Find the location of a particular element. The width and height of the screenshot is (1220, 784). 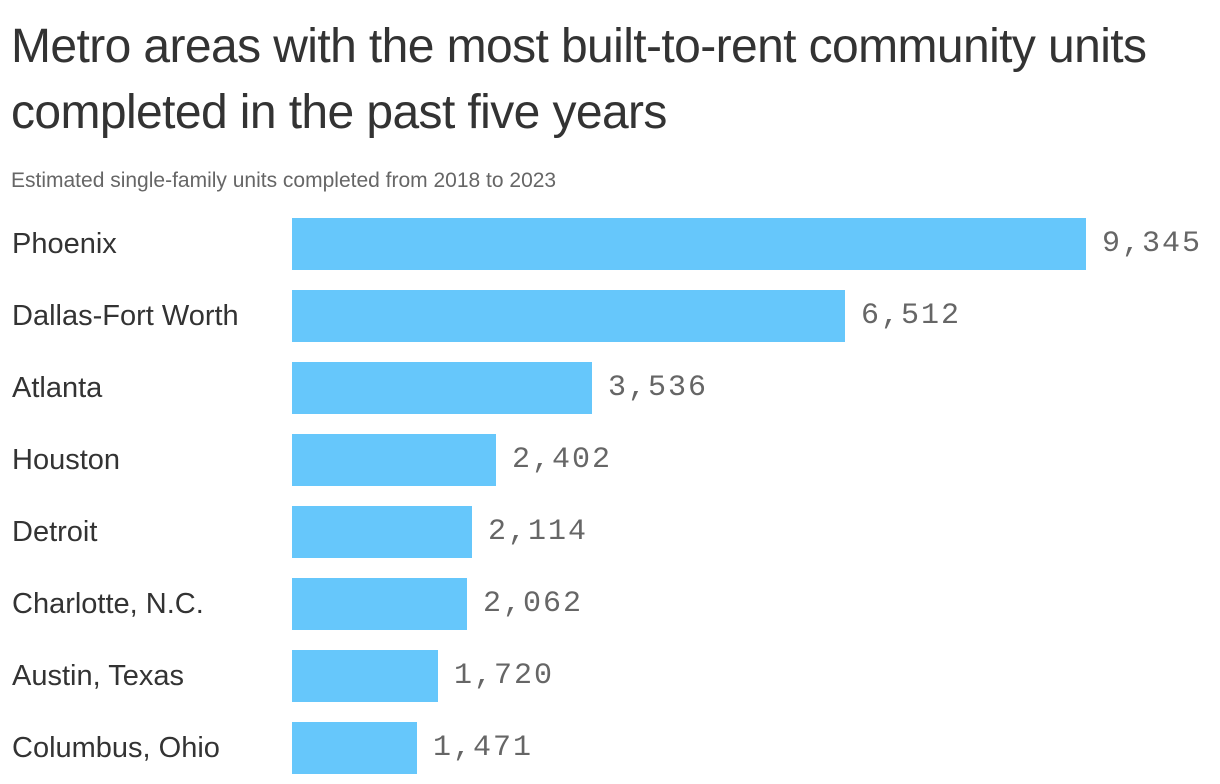

value-label: 2,114 is located at coordinates (538, 532).